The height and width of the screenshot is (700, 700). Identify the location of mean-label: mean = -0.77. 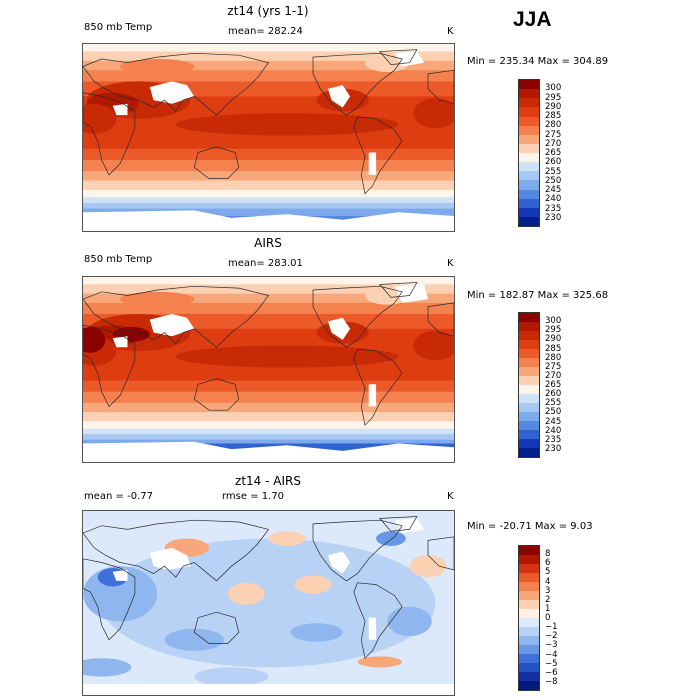
(118, 496).